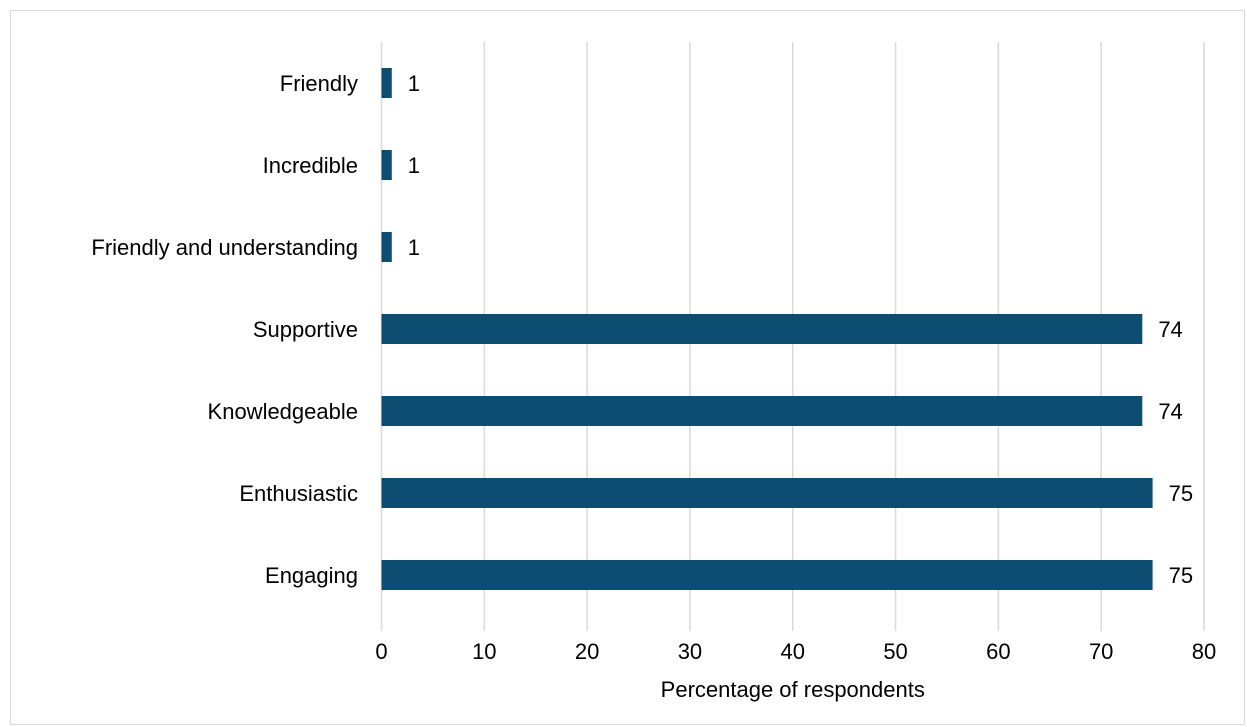  Describe the element at coordinates (1170, 329) in the screenshot. I see `data-label-3: 74` at that location.